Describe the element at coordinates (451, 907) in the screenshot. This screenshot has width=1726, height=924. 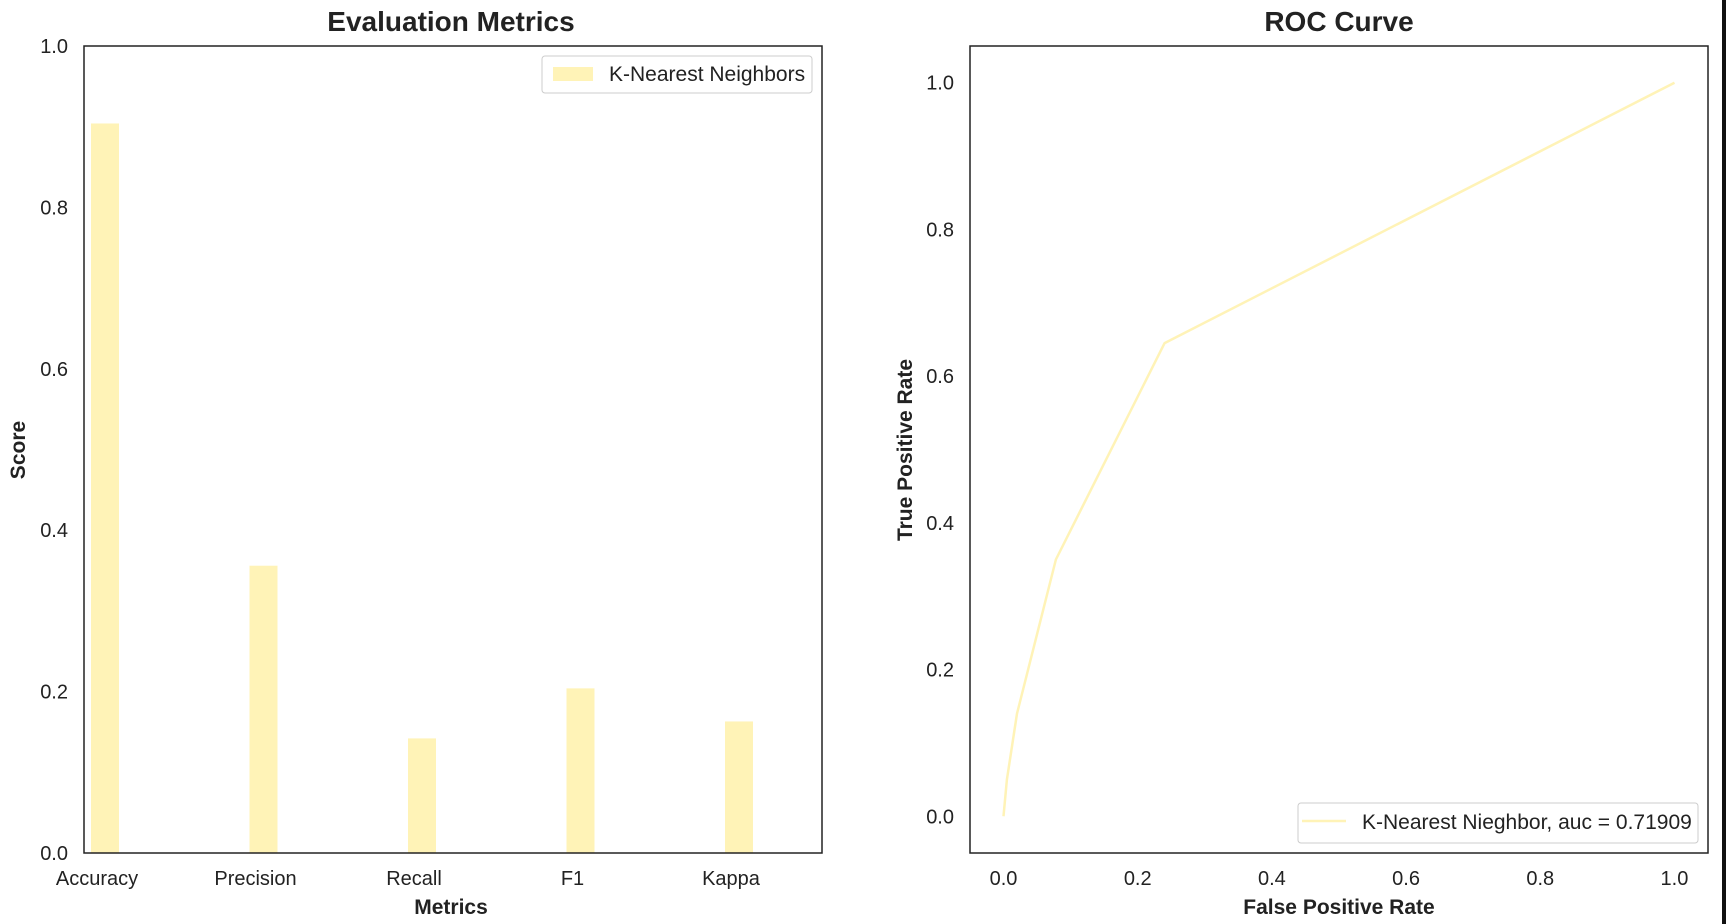
I see `bar-x-axis-label: Metrics` at that location.